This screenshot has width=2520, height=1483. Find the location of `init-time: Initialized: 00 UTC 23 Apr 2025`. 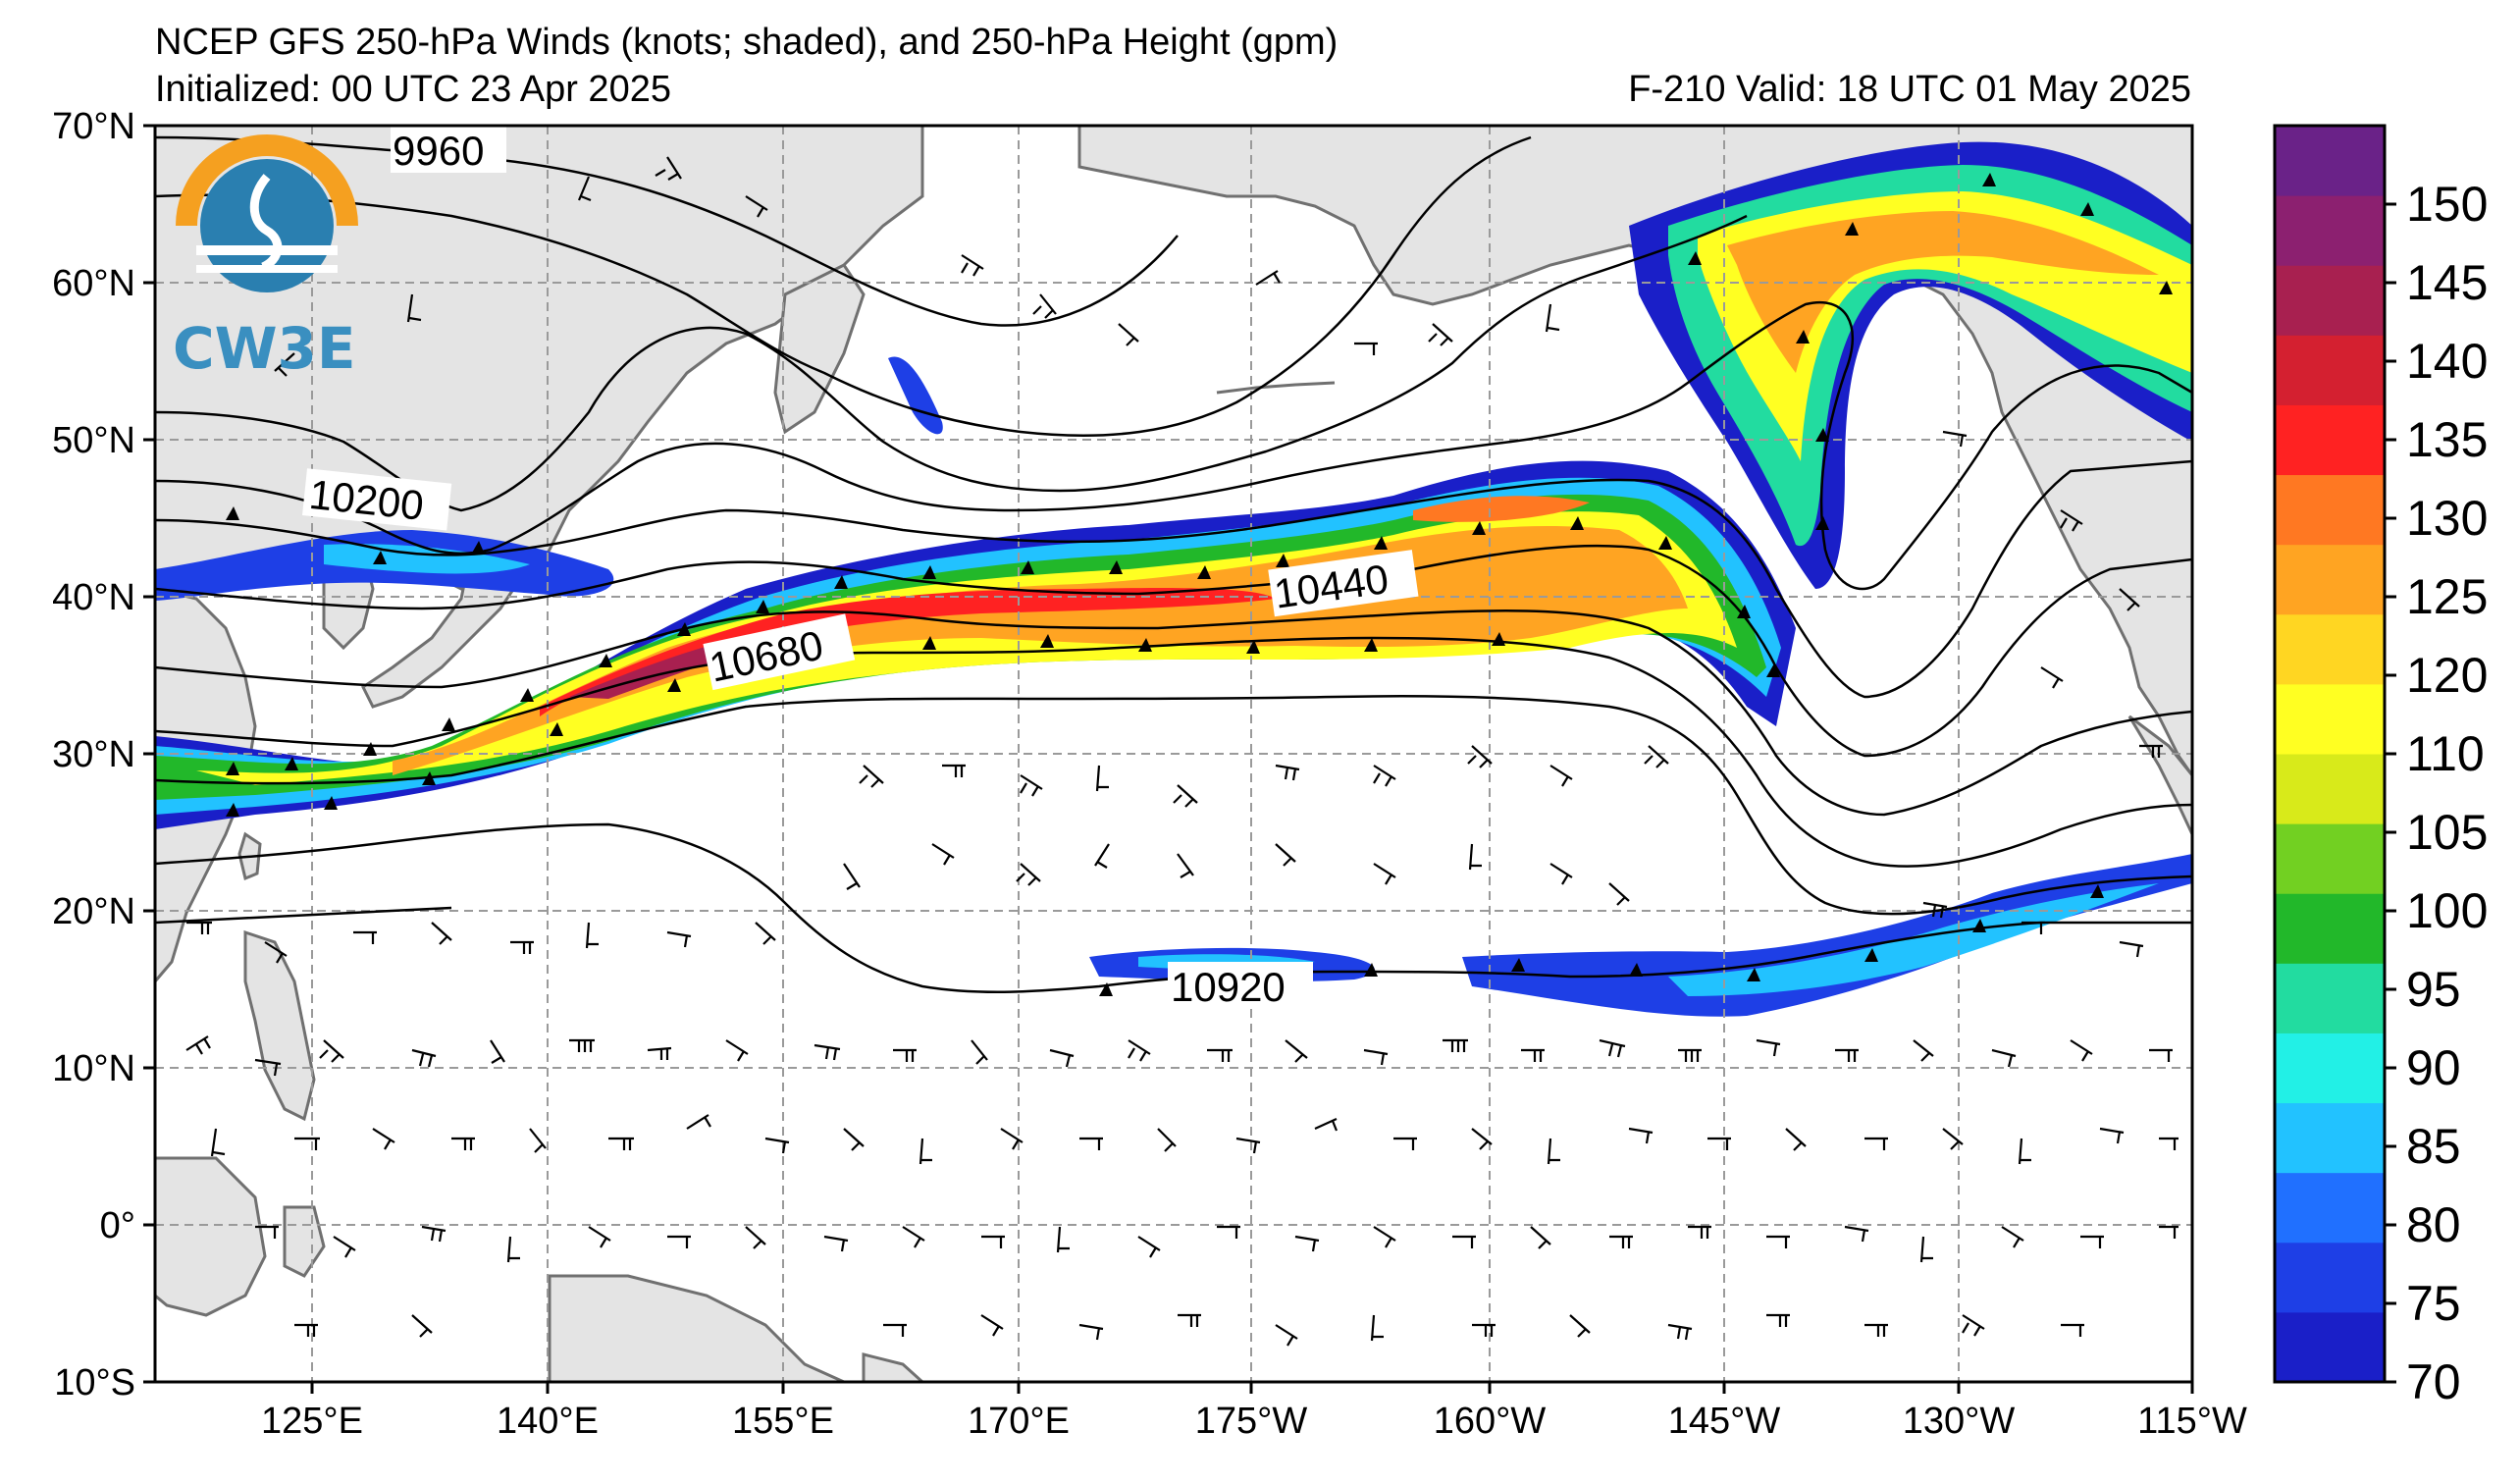

init-time: Initialized: 00 UTC 23 Apr 2025 is located at coordinates (413, 89).